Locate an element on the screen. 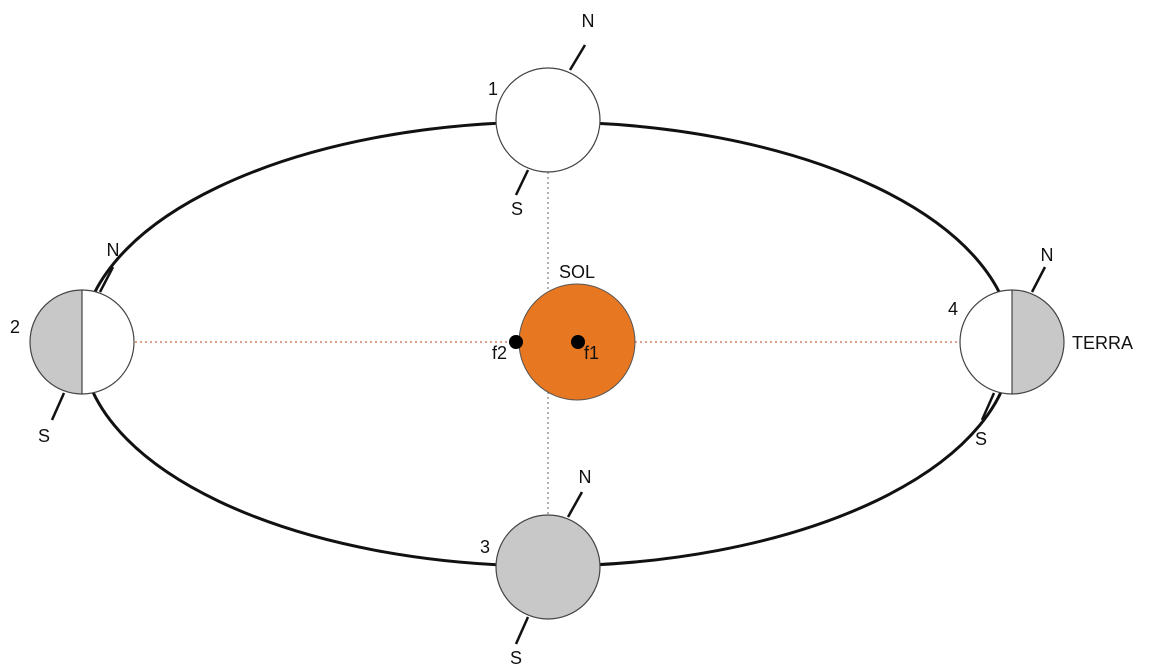  focus-f2 is located at coordinates (516, 342).